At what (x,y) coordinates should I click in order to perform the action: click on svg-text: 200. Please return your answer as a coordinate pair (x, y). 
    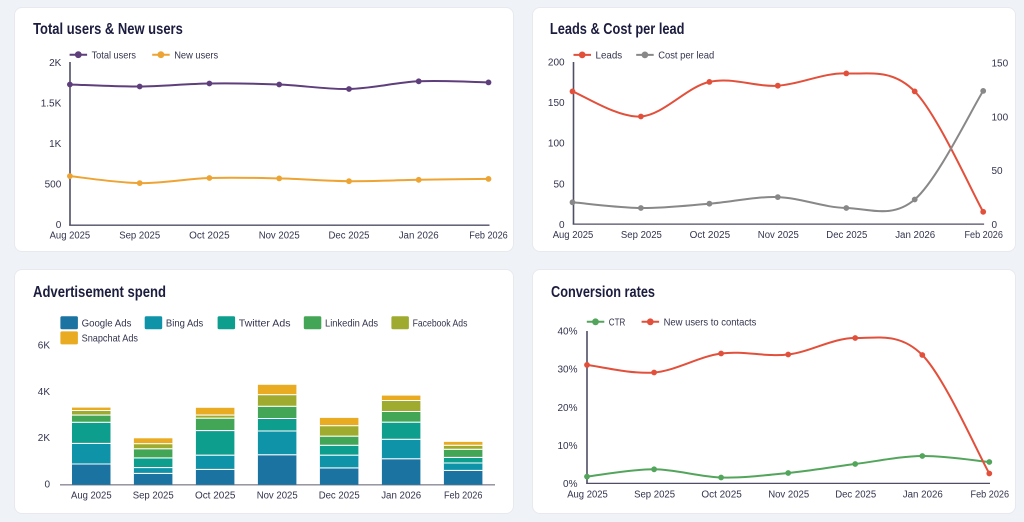
    Looking at the image, I should click on (556, 63).